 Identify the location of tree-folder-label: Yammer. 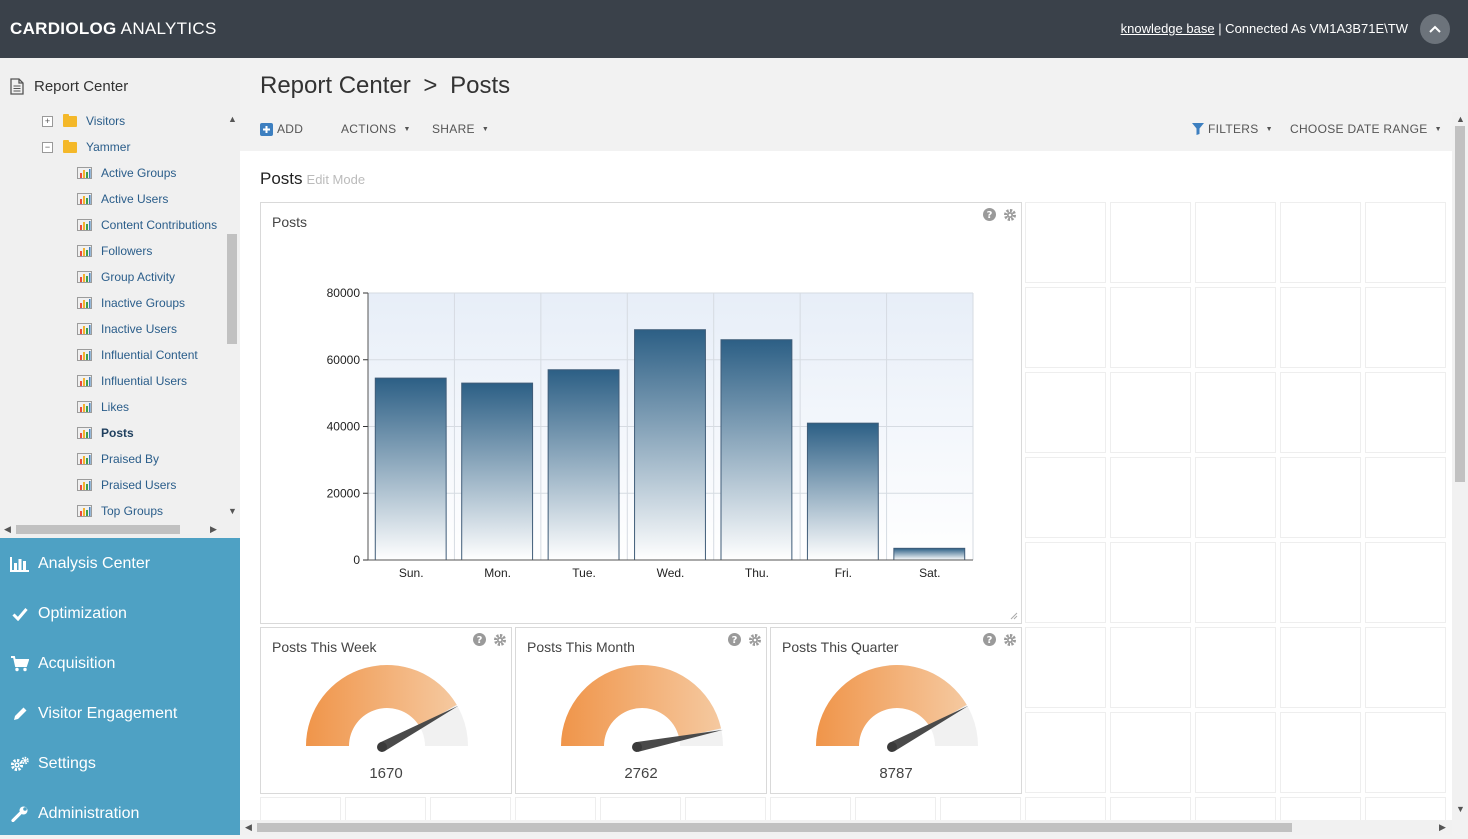
(108, 147).